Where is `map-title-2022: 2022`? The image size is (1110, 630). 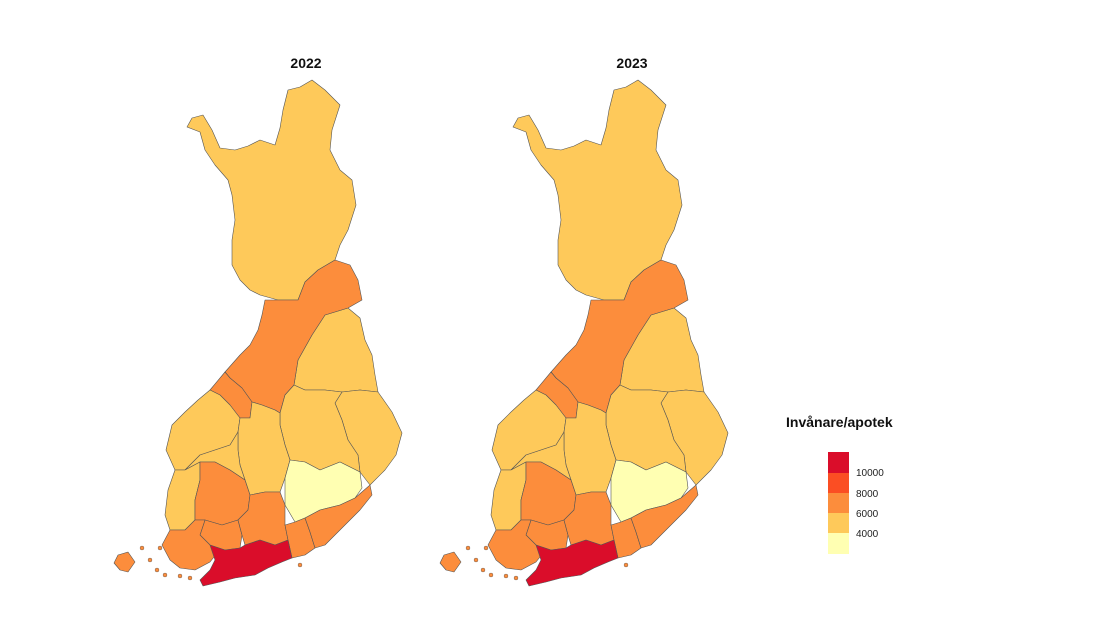
map-title-2022: 2022 is located at coordinates (306, 63).